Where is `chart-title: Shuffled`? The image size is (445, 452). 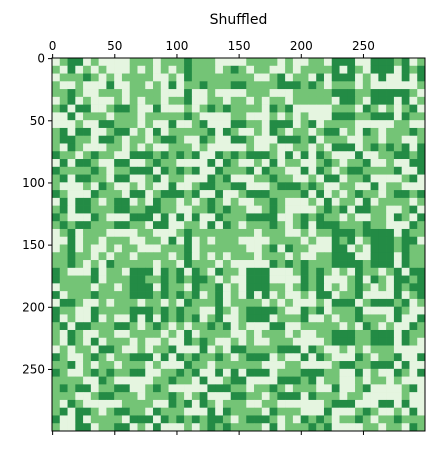 chart-title: Shuffled is located at coordinates (239, 20).